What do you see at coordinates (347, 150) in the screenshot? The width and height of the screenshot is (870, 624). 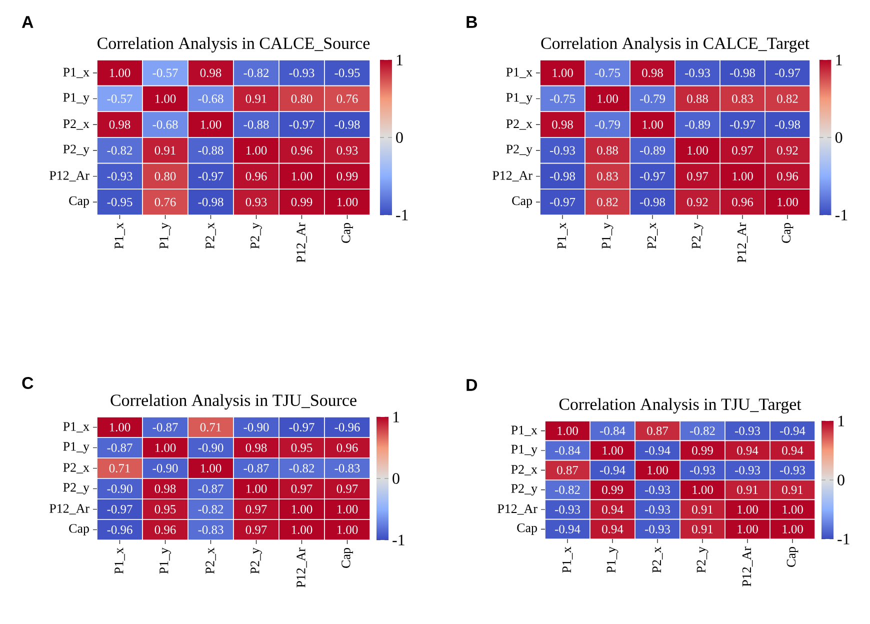 I see `data-label: 0.93` at bounding box center [347, 150].